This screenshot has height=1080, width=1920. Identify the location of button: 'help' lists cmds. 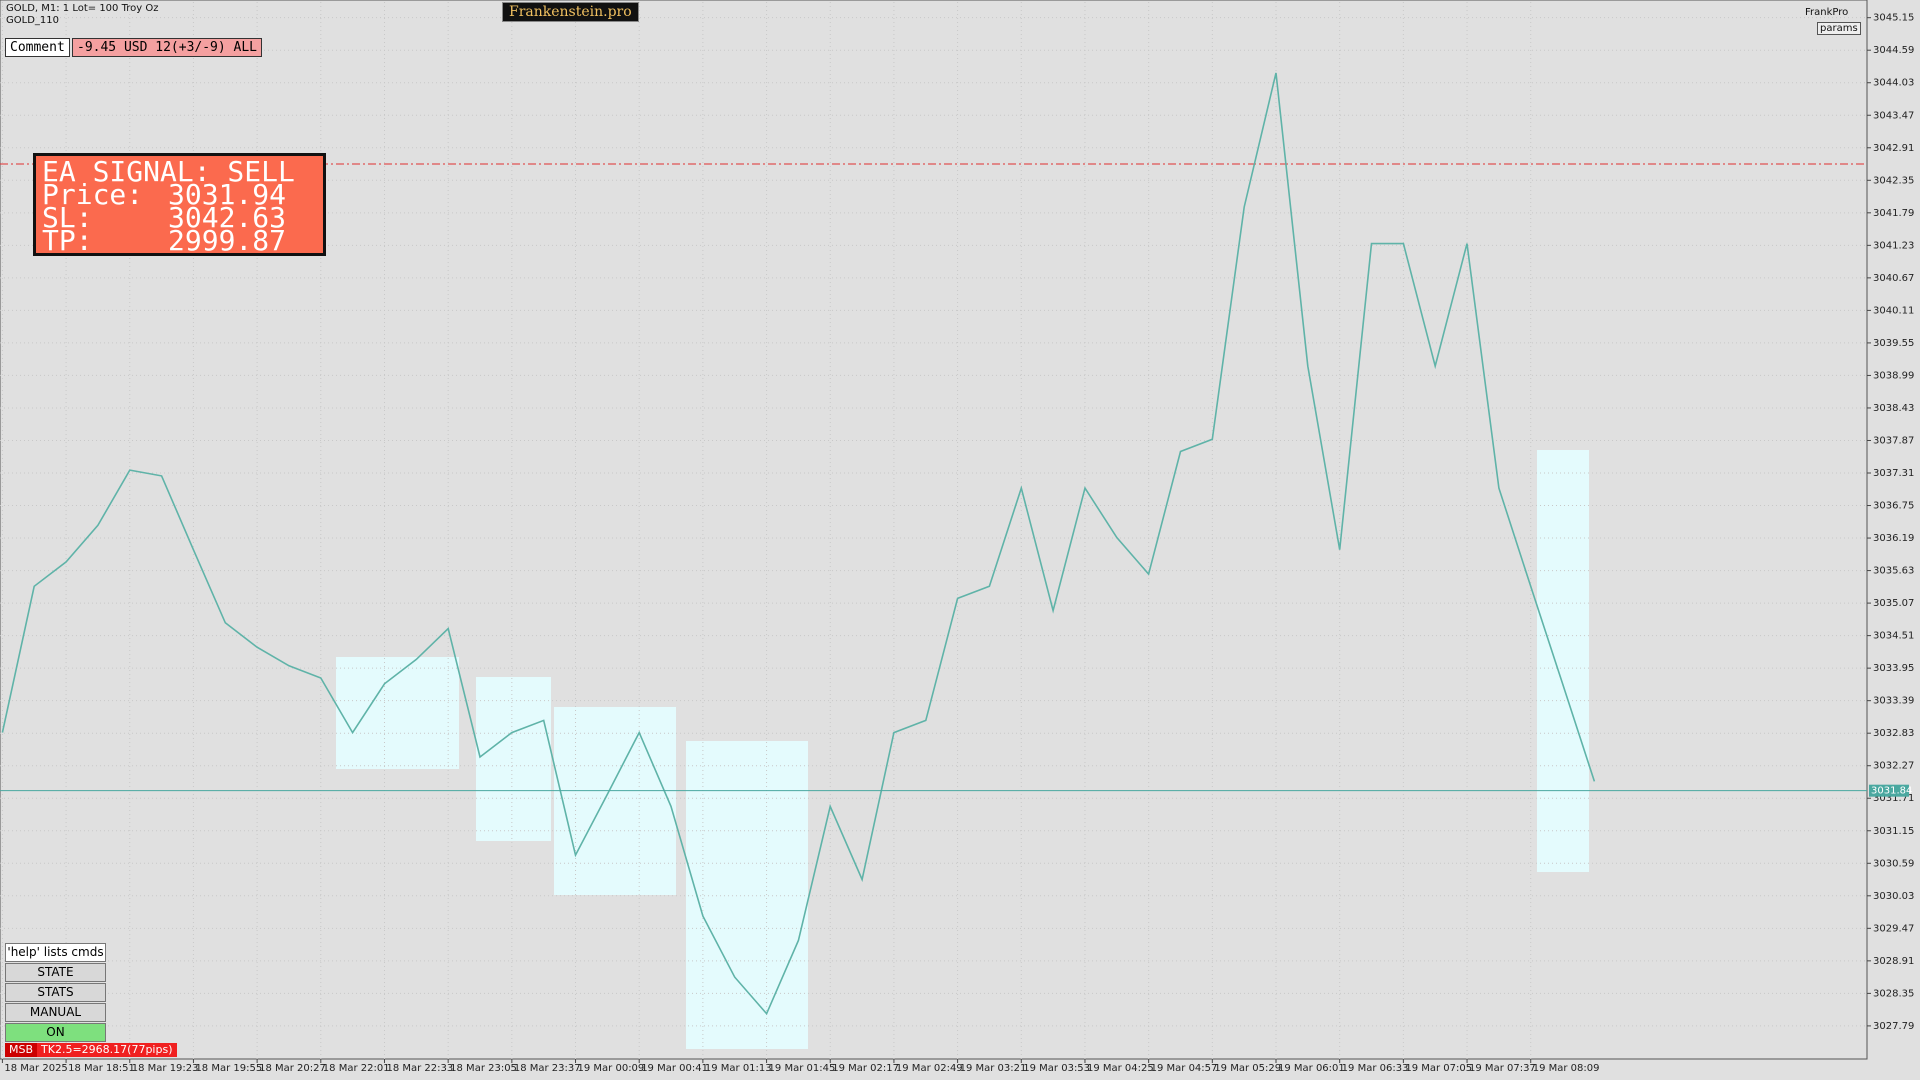
(55, 952).